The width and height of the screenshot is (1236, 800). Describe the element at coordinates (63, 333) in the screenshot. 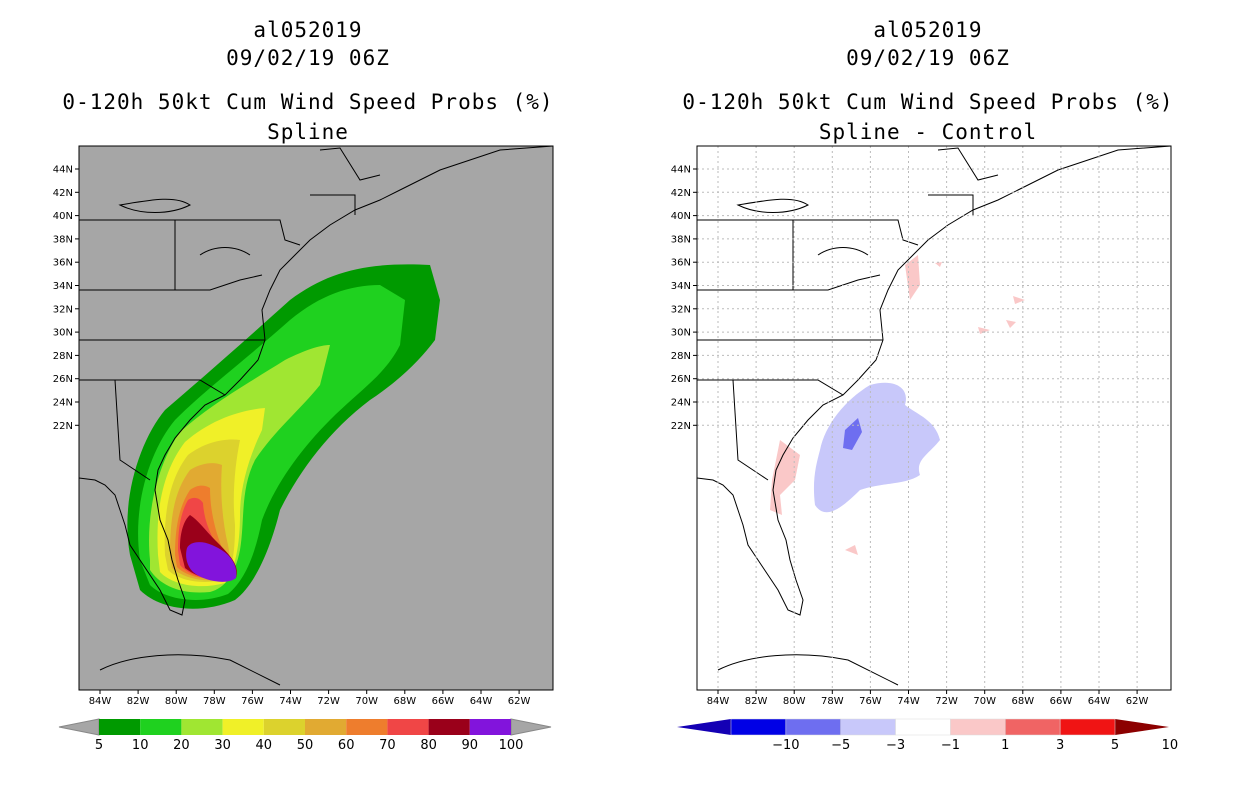

I see `left-lat-label: 30N` at that location.